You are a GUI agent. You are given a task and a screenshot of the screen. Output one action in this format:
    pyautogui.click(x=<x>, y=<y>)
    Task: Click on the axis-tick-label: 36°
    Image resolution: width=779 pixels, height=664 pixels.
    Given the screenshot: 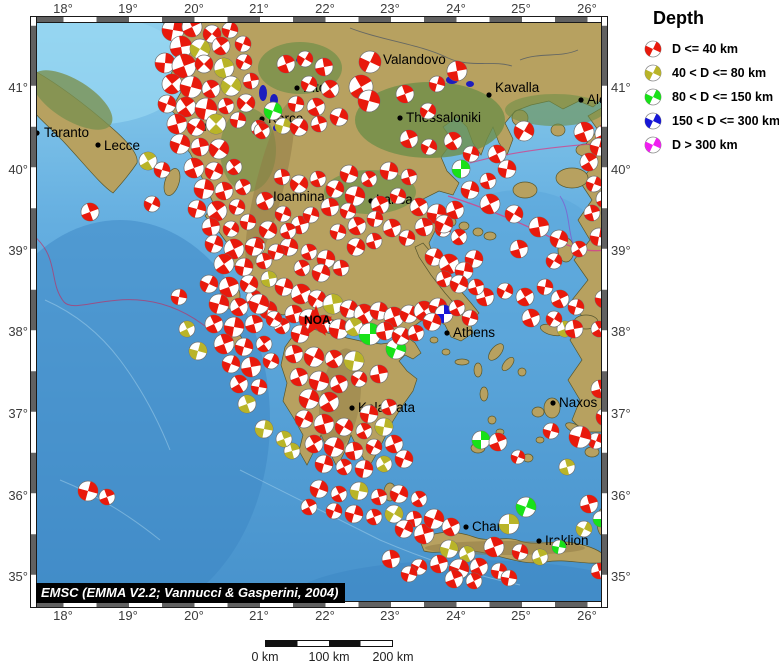 What is the action you would take?
    pyautogui.click(x=18, y=495)
    